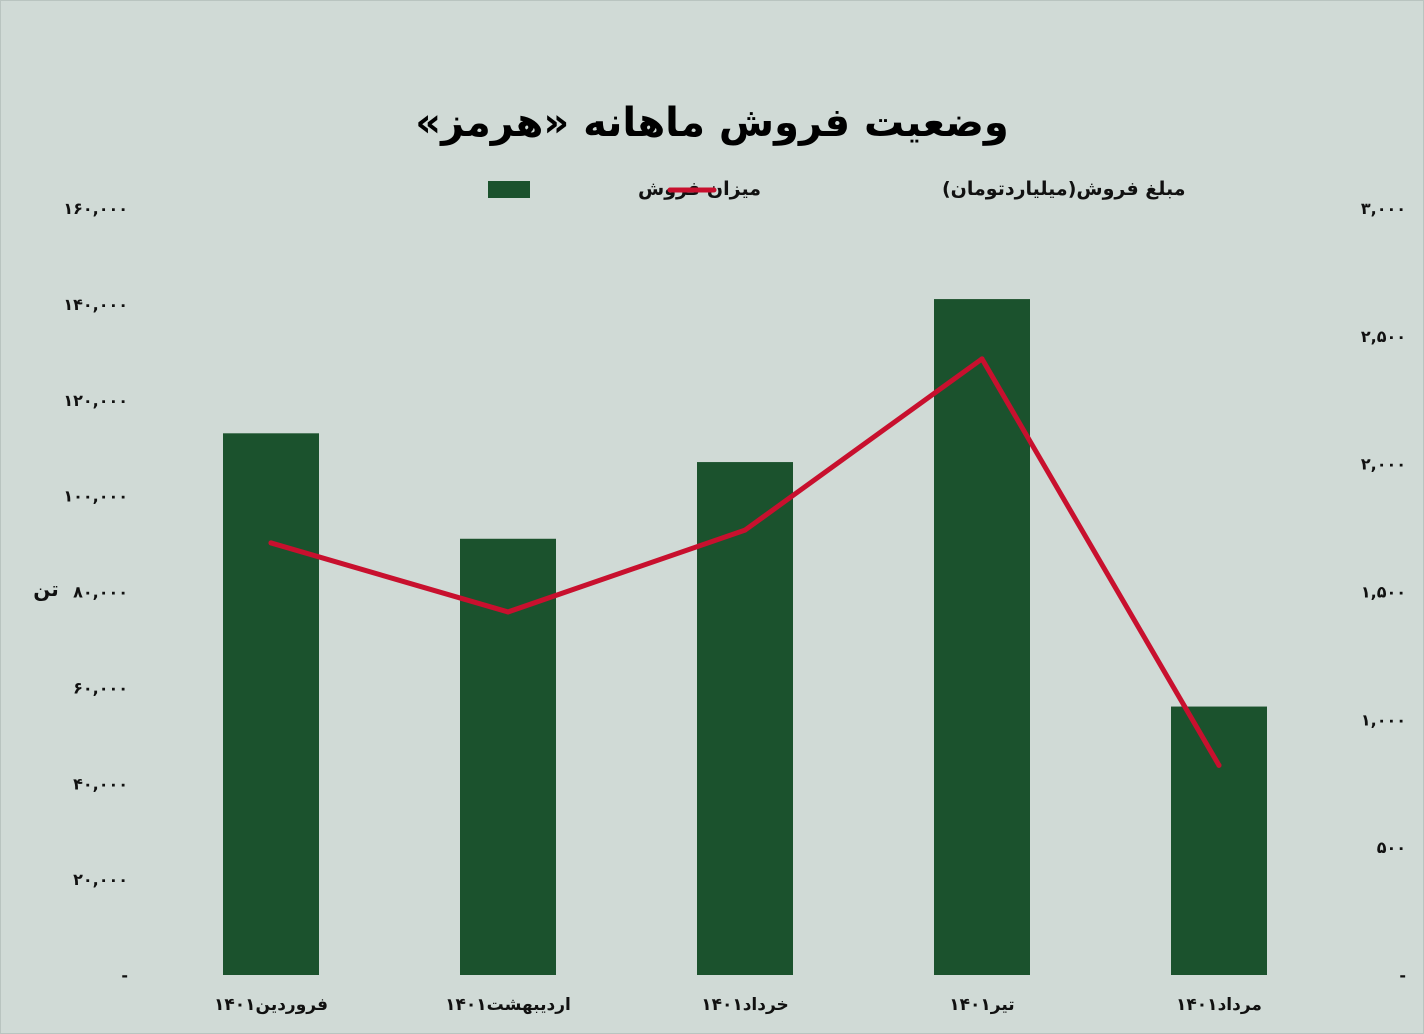 The width and height of the screenshot is (1424, 1034). Describe the element at coordinates (95, 304) in the screenshot. I see `y-left-tick-label: ۱۴۰,۰۰۰` at that location.